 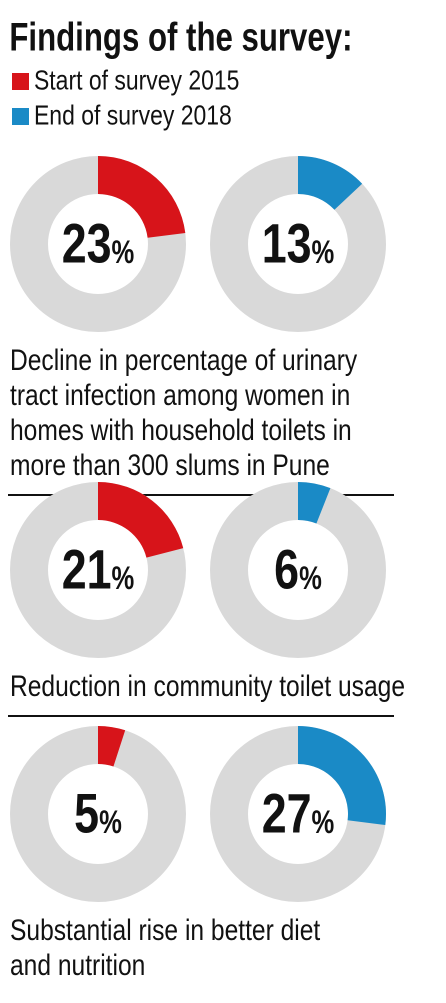 I want to click on value-label: 13%, so click(x=298, y=243).